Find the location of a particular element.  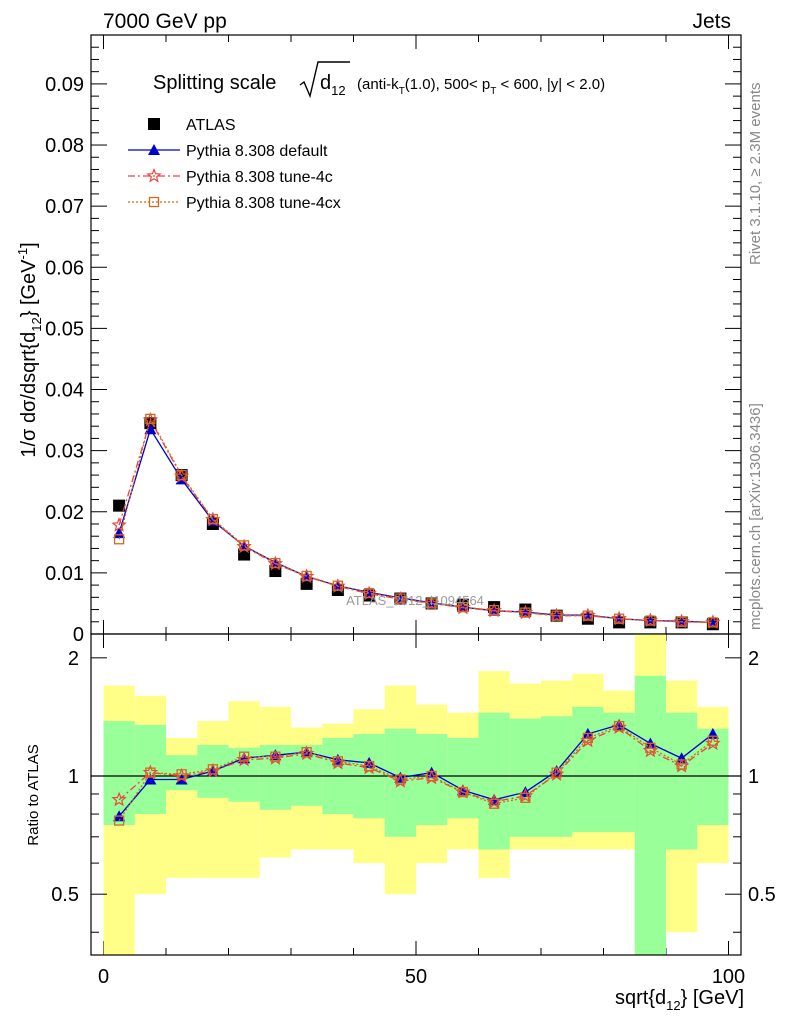

legend-label: ATLAS is located at coordinates (211, 125).